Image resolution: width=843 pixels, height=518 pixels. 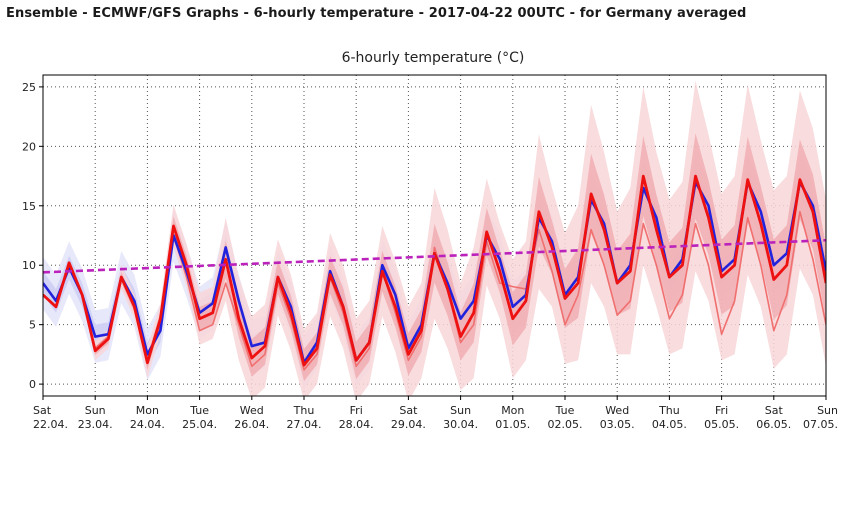 What do you see at coordinates (460, 424) in the screenshot?
I see `x-tick-date: 30.04.` at bounding box center [460, 424].